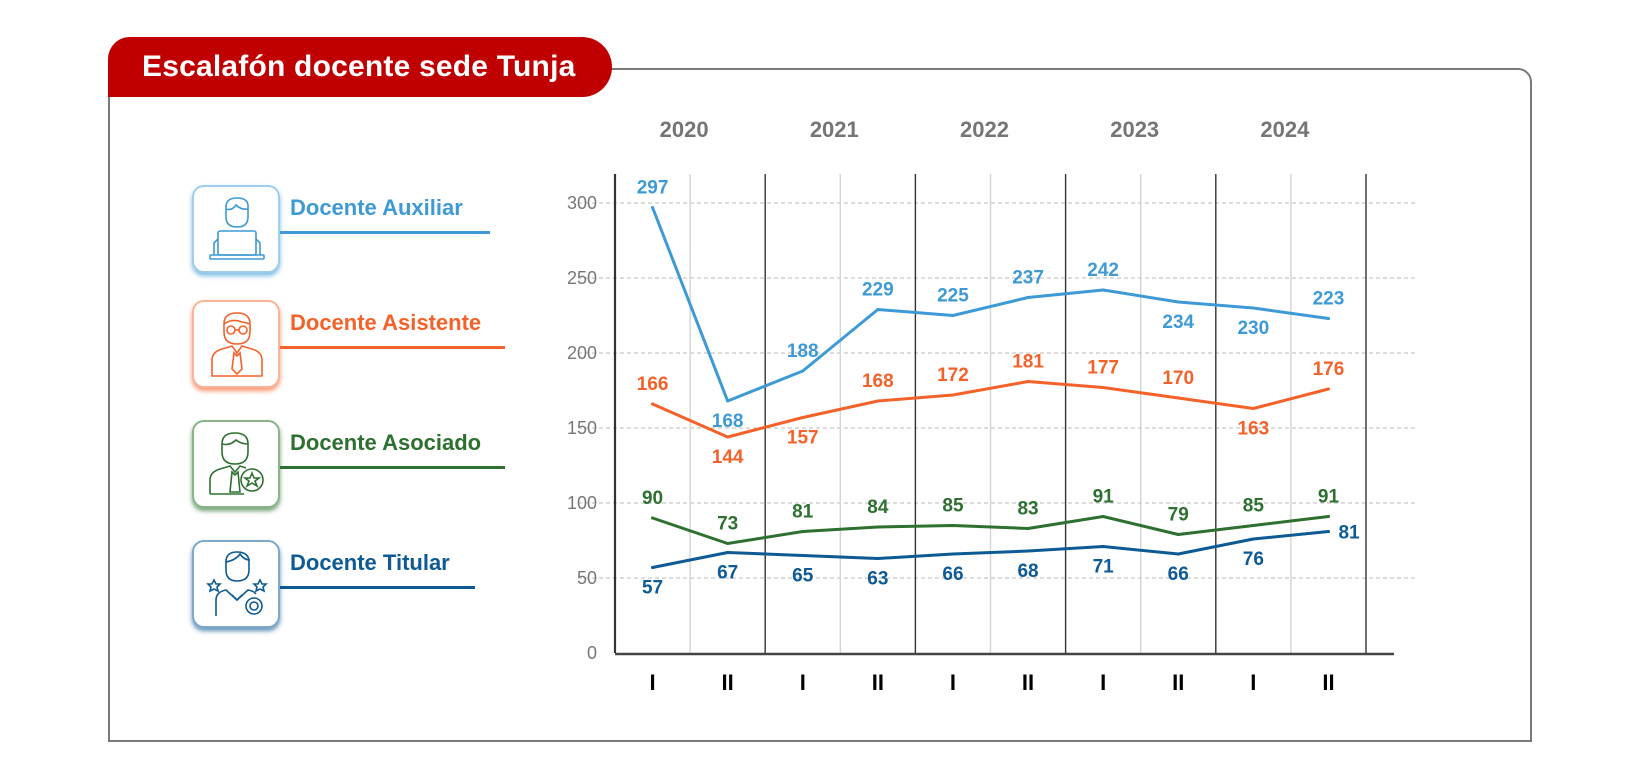 The image size is (1641, 782). Describe the element at coordinates (727, 524) in the screenshot. I see `data-label: 73` at that location.